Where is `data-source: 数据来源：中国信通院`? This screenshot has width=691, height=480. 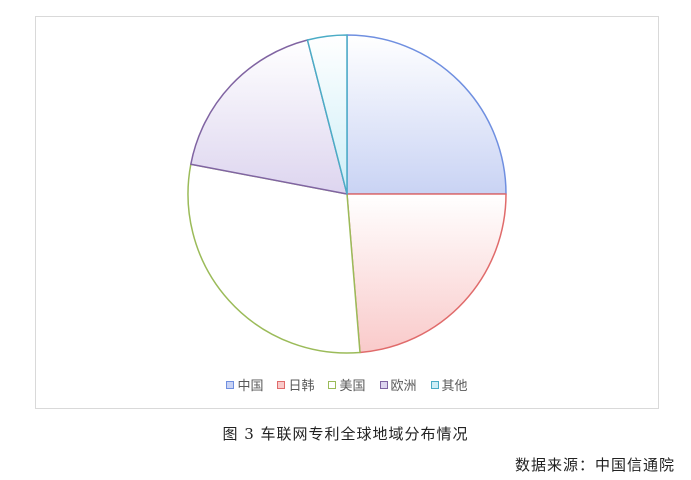
data-source: 数据来源：中国信通院 is located at coordinates (595, 464).